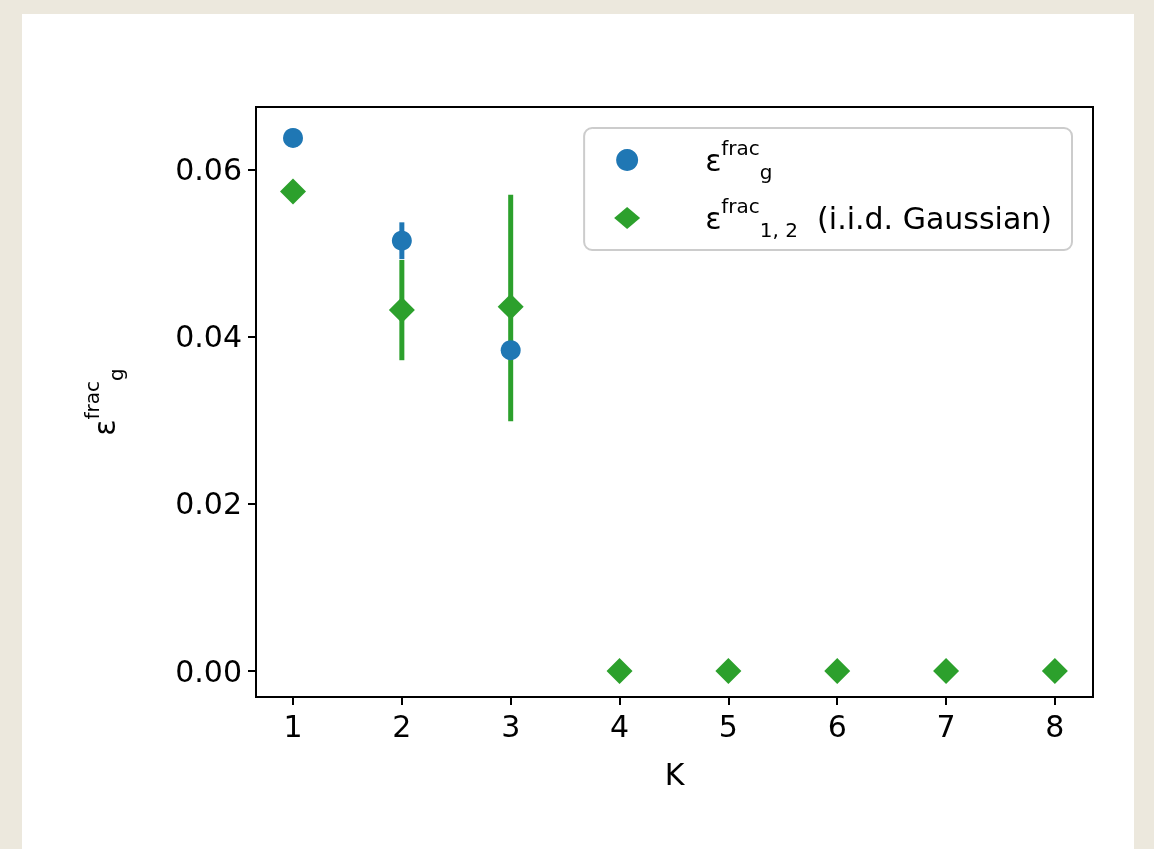 This screenshot has height=849, width=1154. I want to click on x-tick-label: 7, so click(946, 726).